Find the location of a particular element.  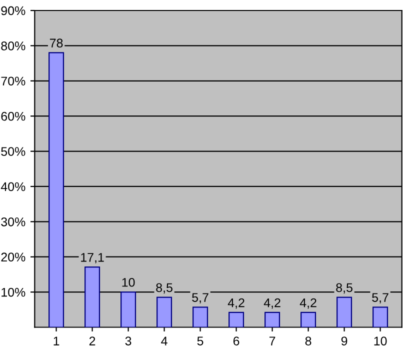

y-tick-label: 10% is located at coordinates (14, 292).